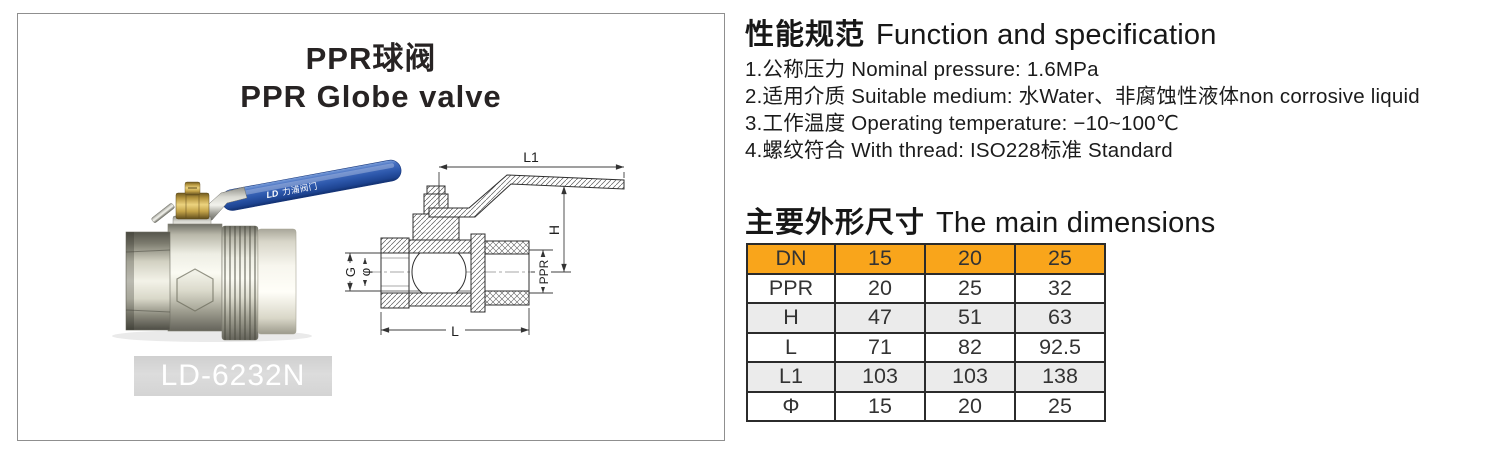  What do you see at coordinates (233, 376) in the screenshot?
I see `model-number-badge: LD-6232N` at bounding box center [233, 376].